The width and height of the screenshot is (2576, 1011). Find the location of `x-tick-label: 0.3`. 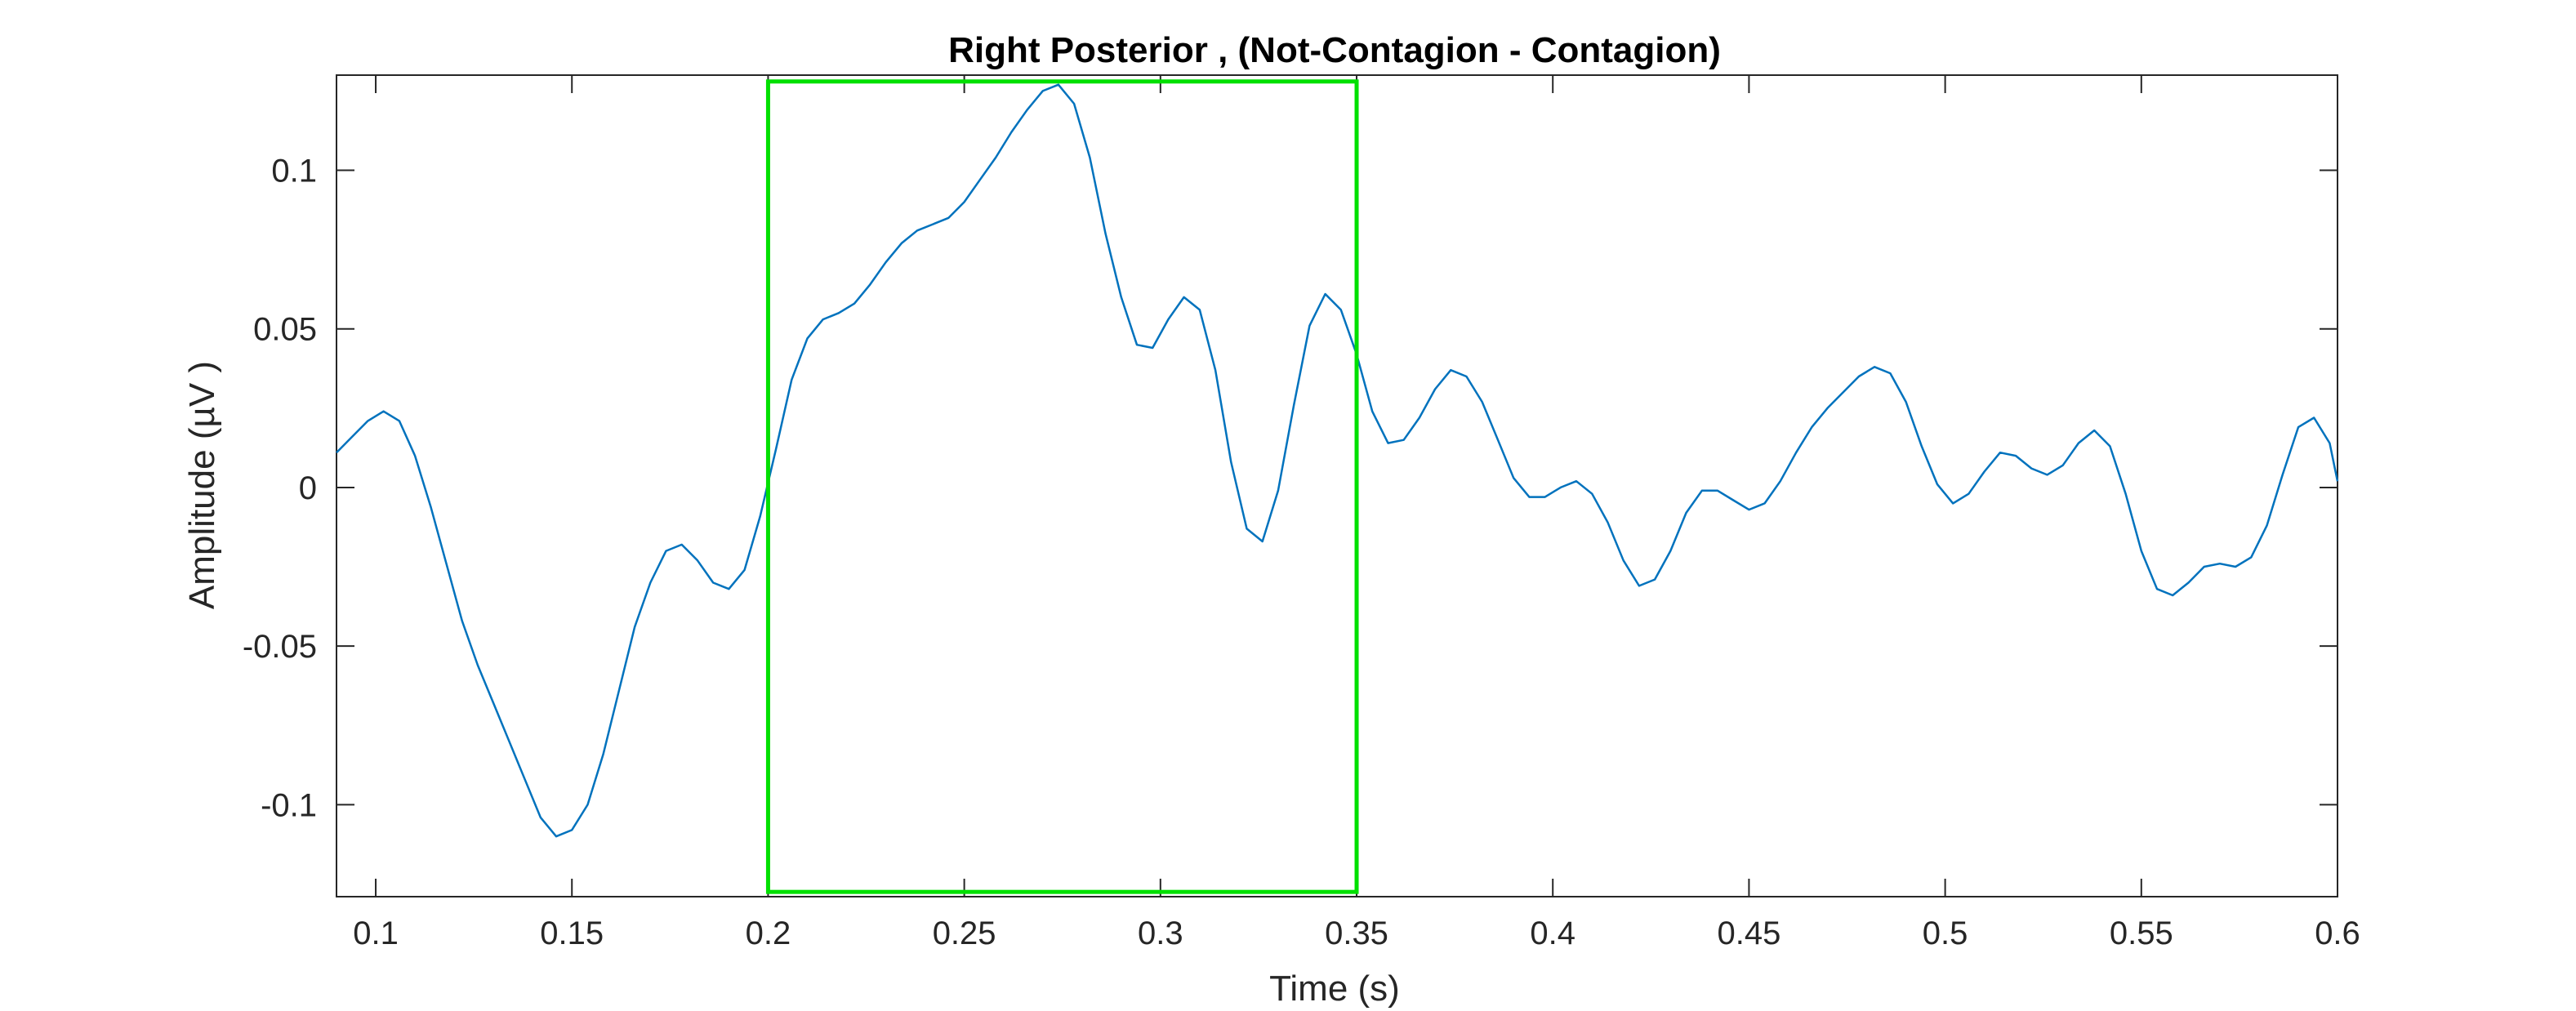

x-tick-label: 0.3 is located at coordinates (1160, 933).